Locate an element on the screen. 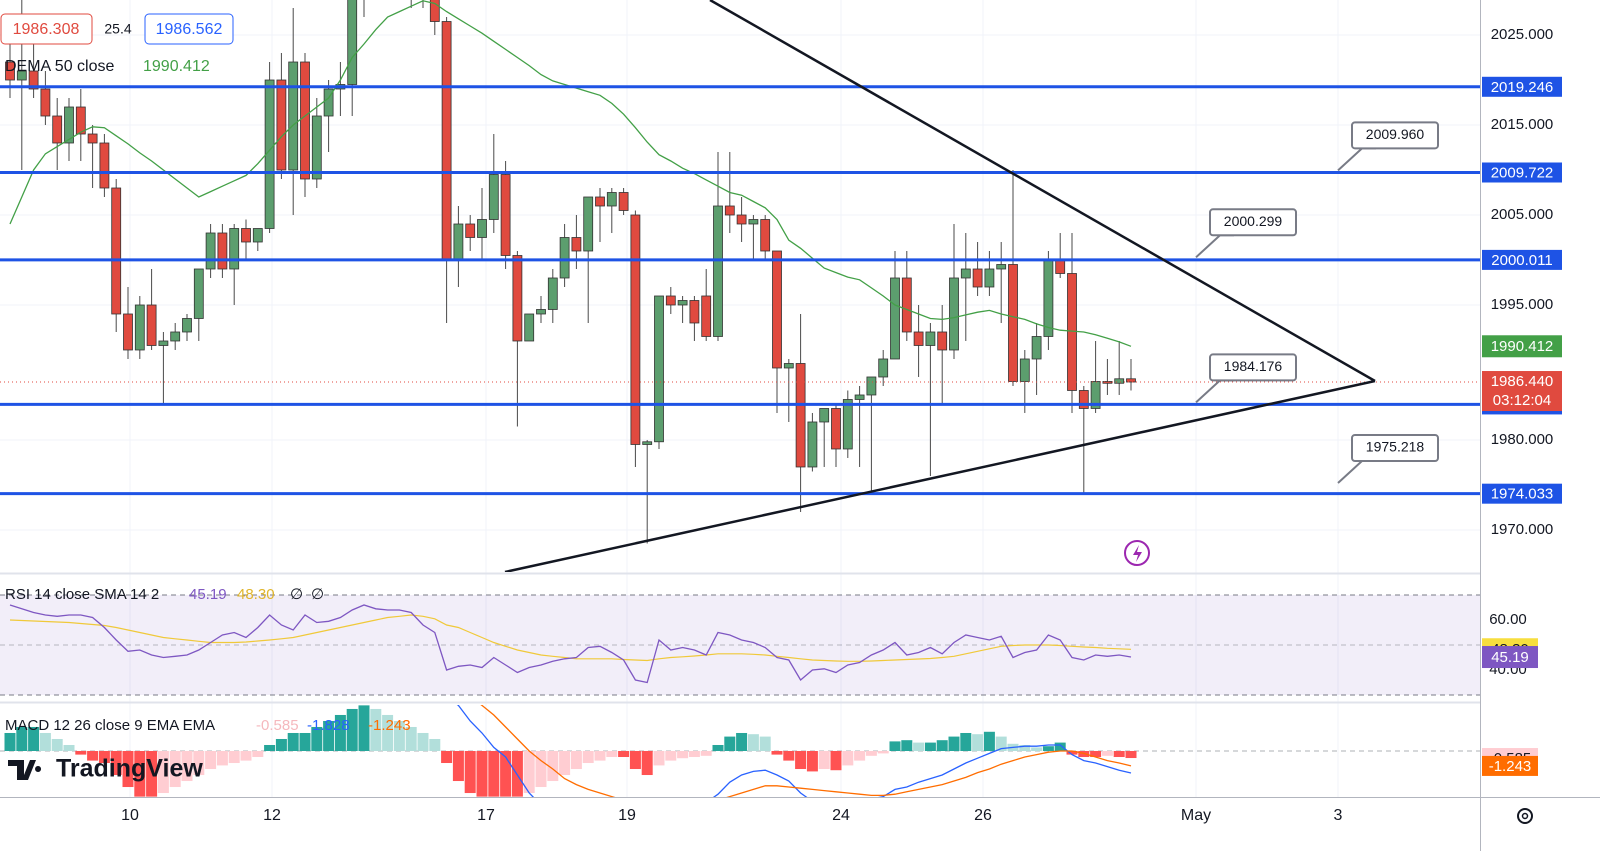  macd-line is located at coordinates (794, 751).